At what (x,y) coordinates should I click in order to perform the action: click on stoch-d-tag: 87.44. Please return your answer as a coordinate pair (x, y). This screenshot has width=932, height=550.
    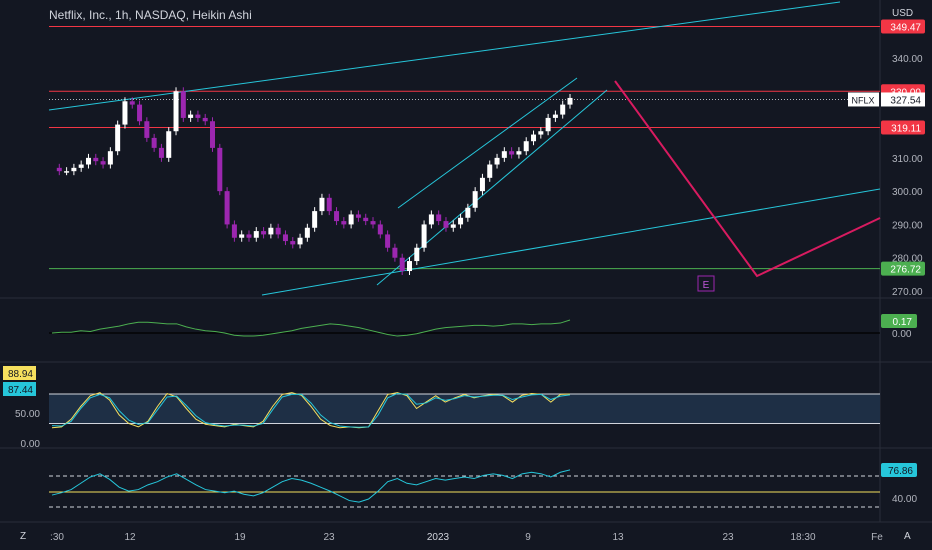
    Looking at the image, I should click on (20, 390).